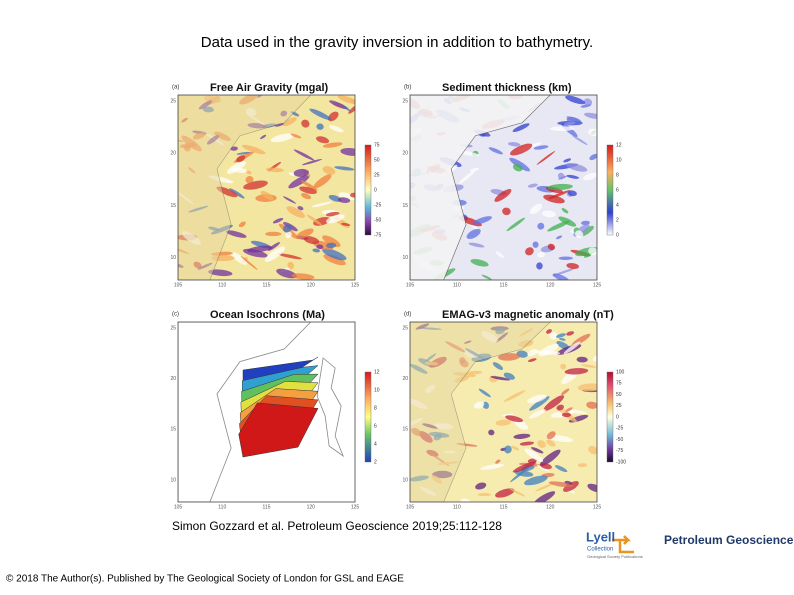  Describe the element at coordinates (617, 175) in the screenshot. I see `colorbar-label: 8` at that location.